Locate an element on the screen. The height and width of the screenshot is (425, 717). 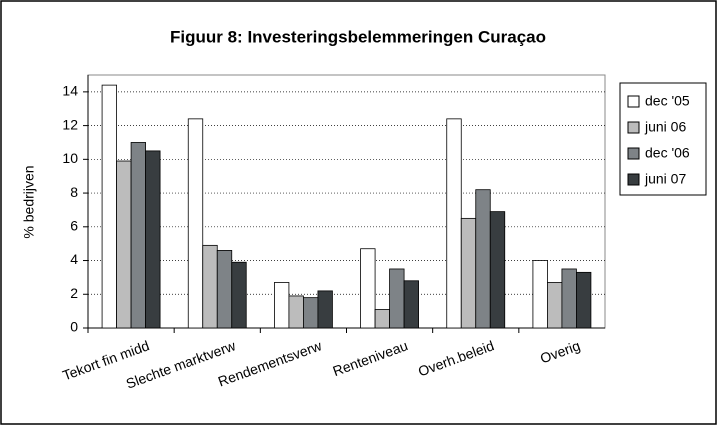
y-tick-label: 12 is located at coordinates (70, 124).